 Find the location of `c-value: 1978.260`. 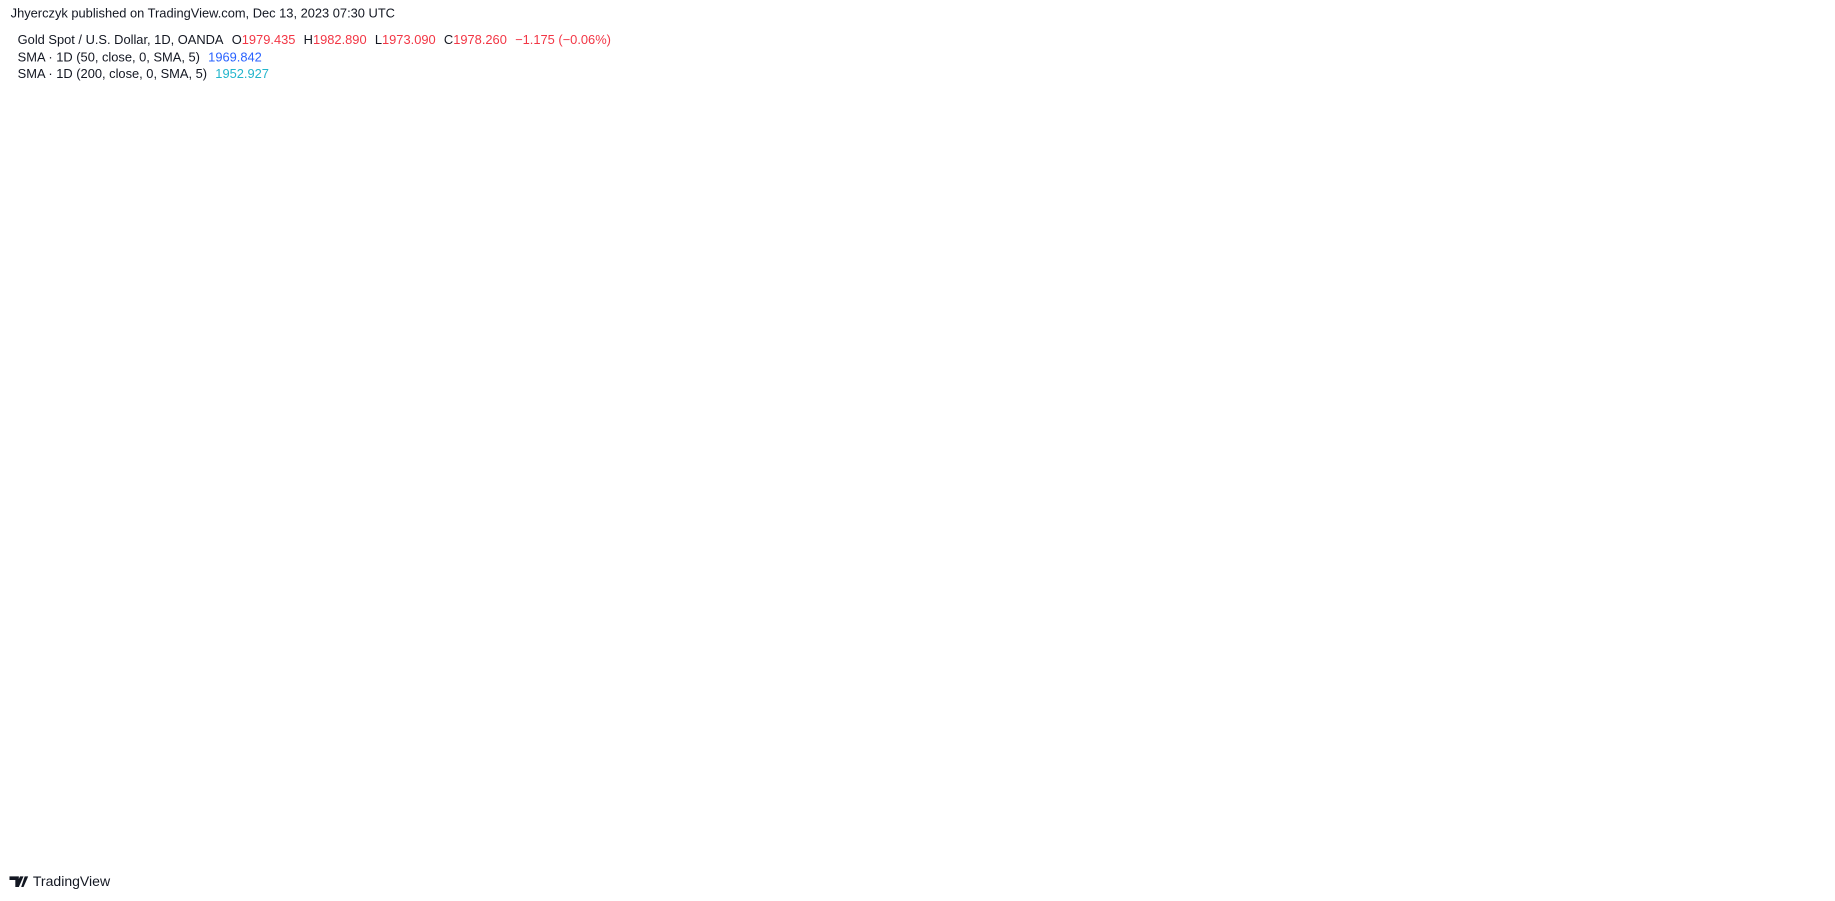

c-value: 1978.260 is located at coordinates (480, 39).